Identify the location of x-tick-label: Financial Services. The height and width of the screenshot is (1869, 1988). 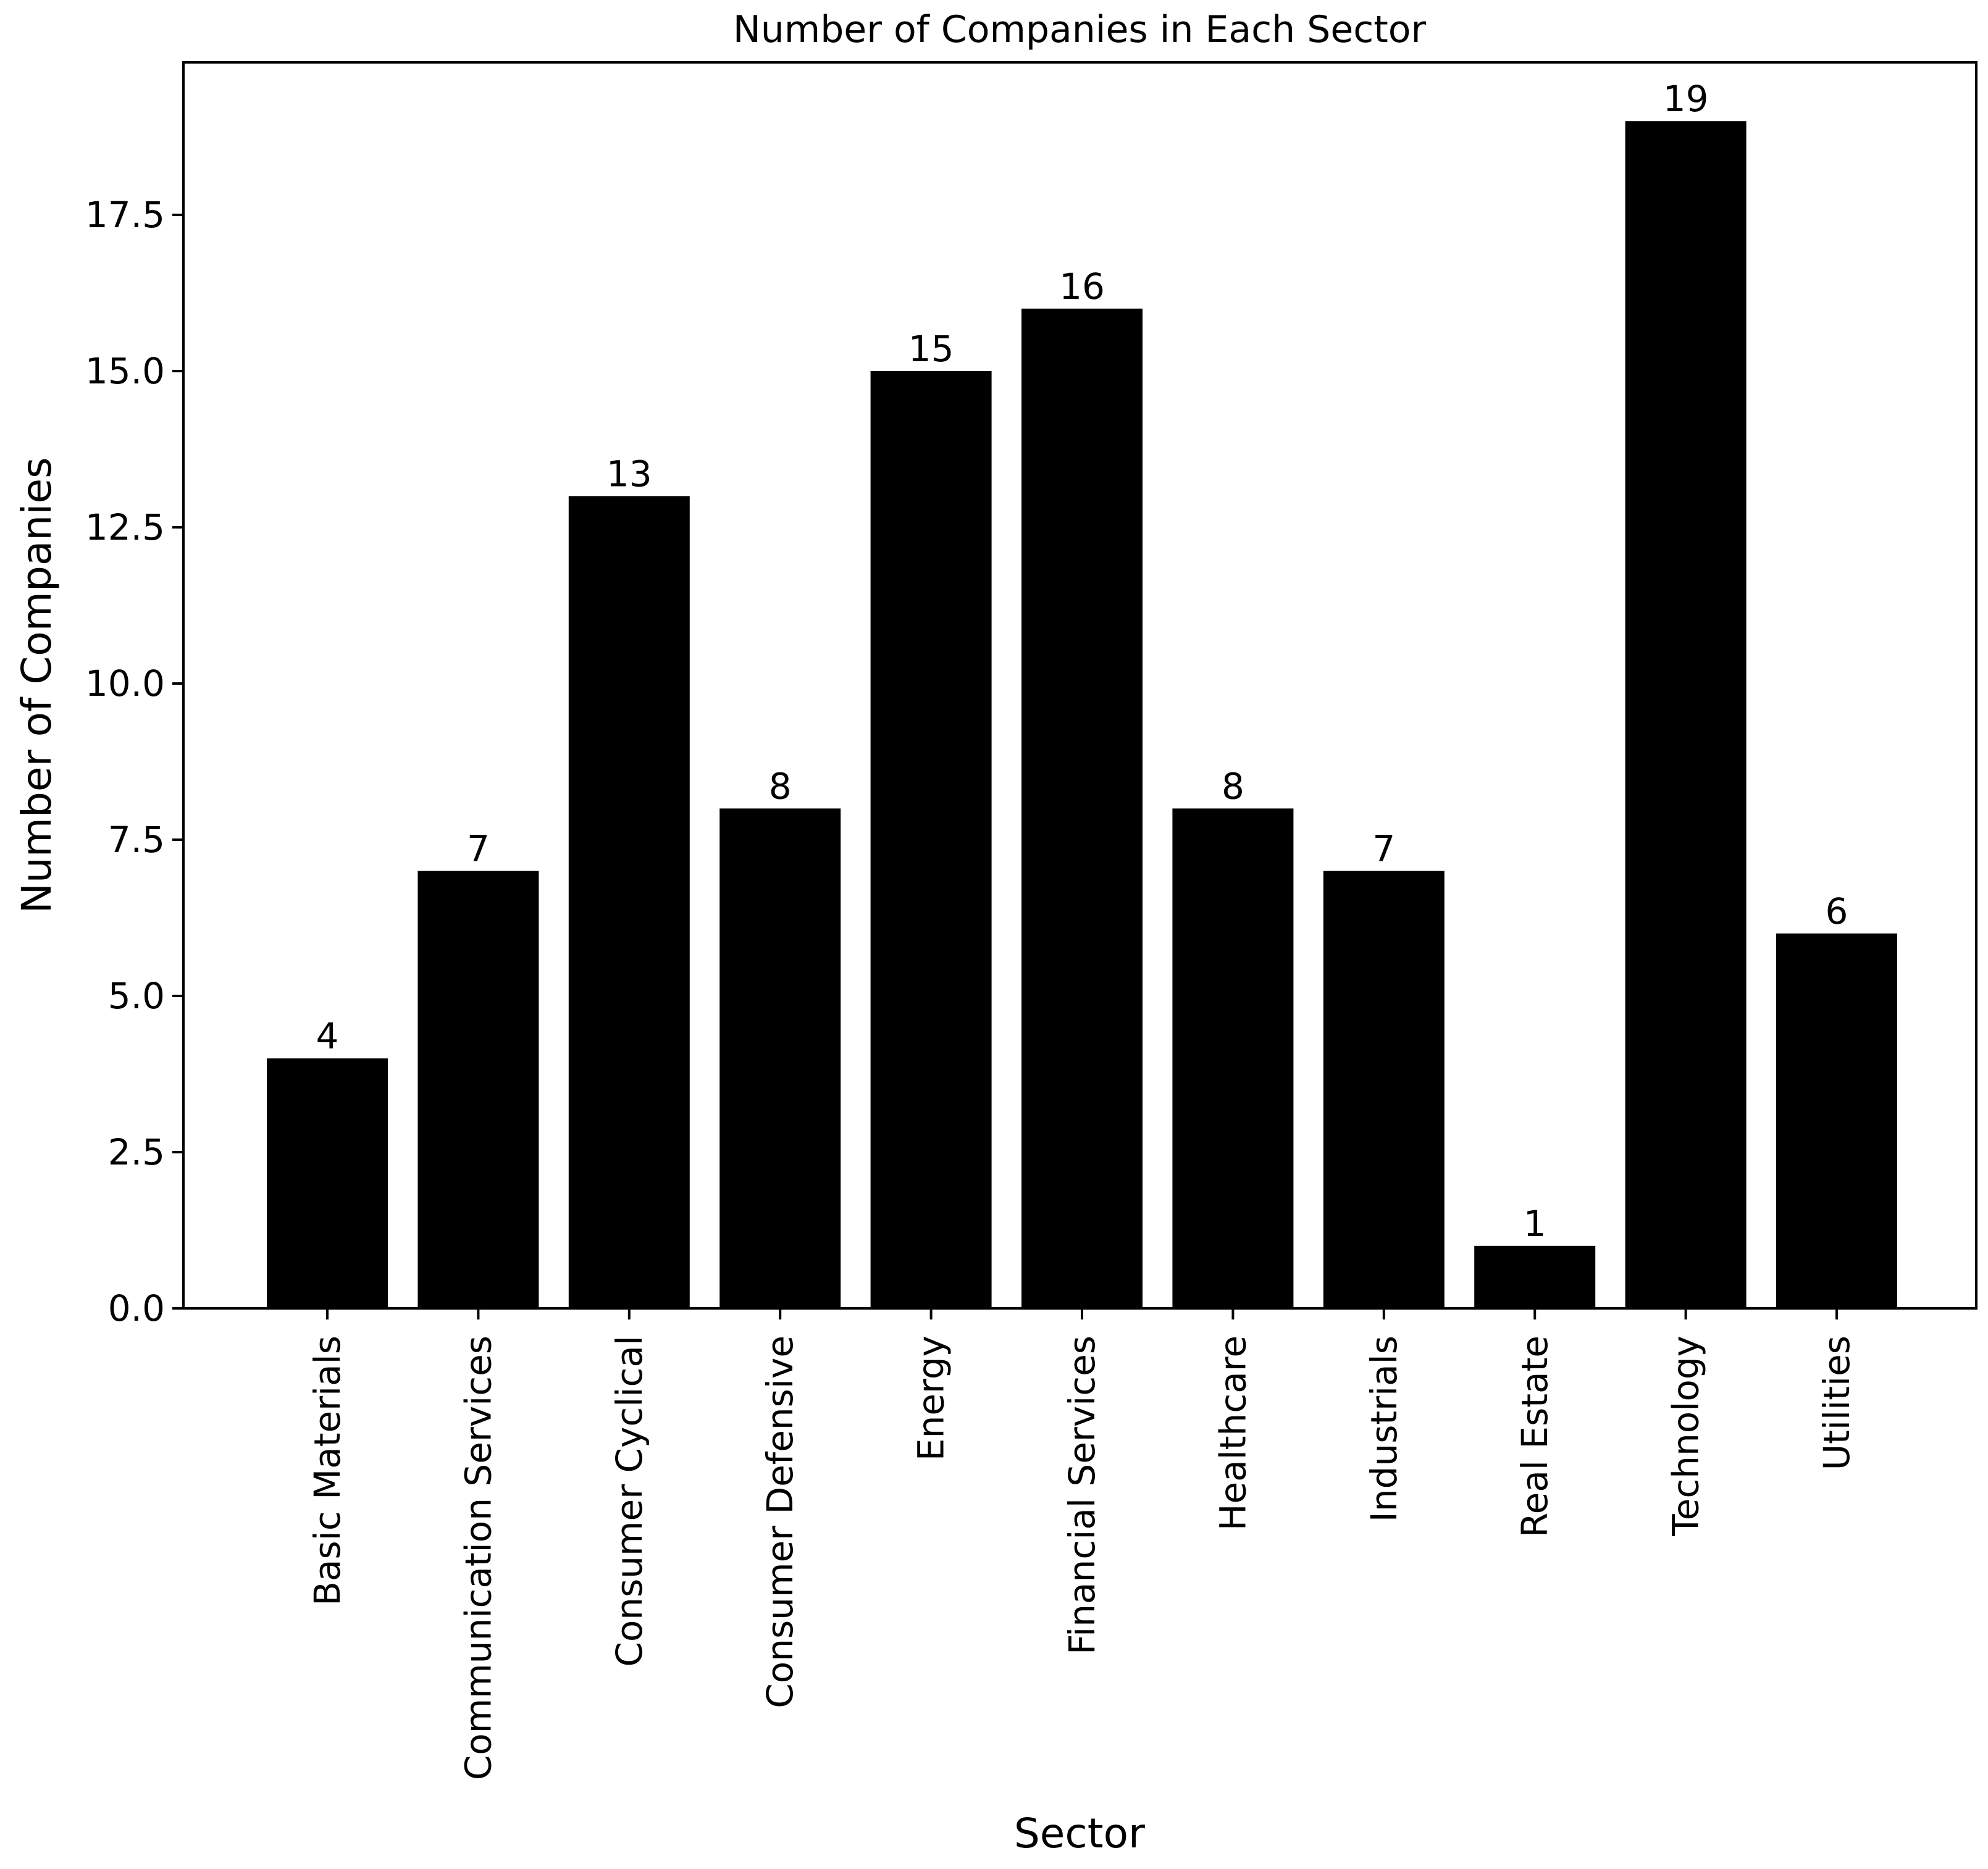
(1082, 1495).